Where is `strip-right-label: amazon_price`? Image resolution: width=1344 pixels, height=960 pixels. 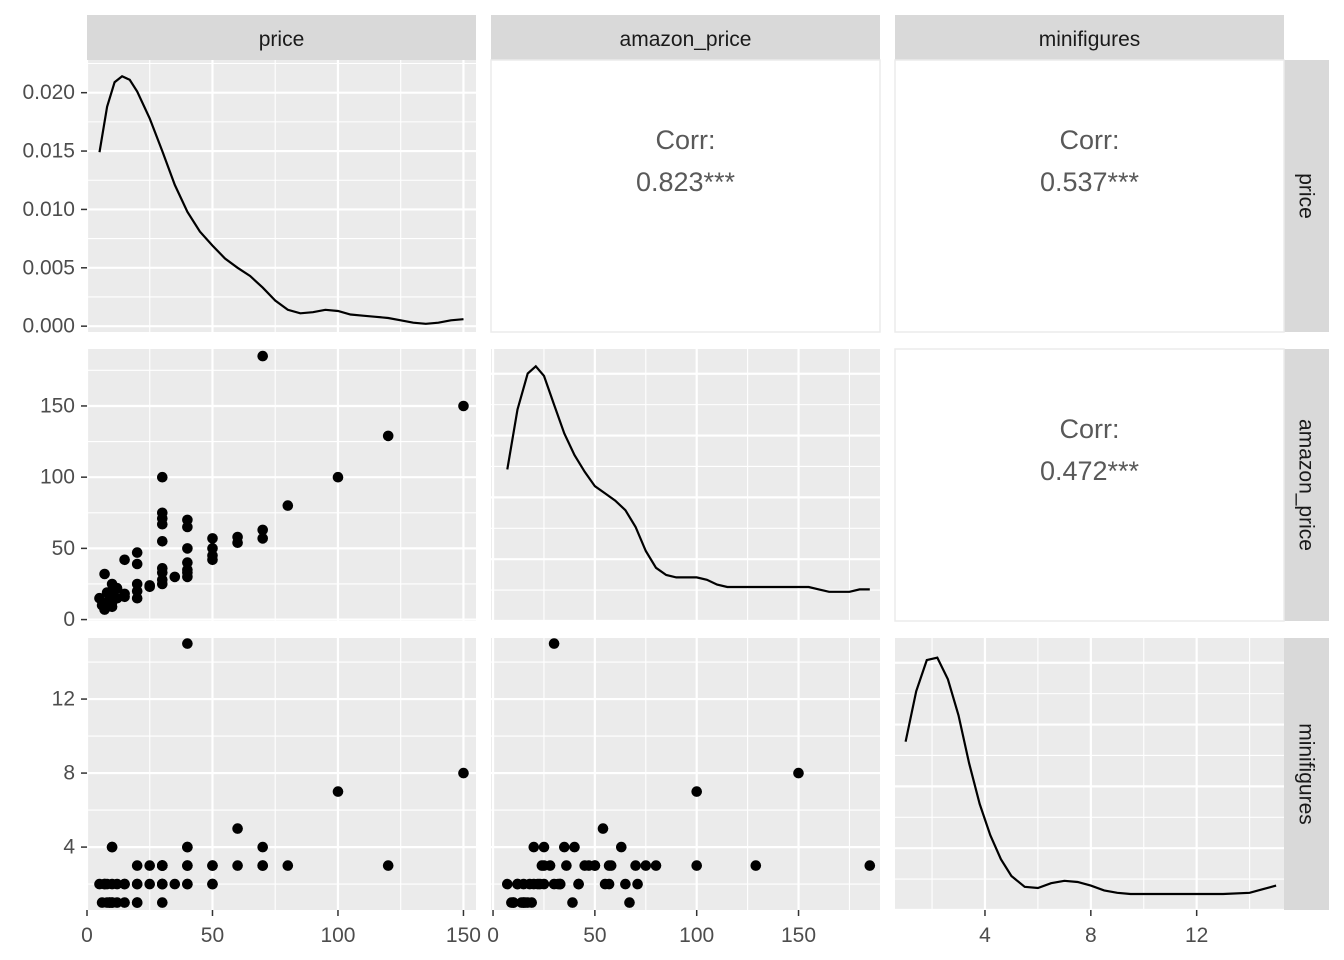 strip-right-label: amazon_price is located at coordinates (1306, 485).